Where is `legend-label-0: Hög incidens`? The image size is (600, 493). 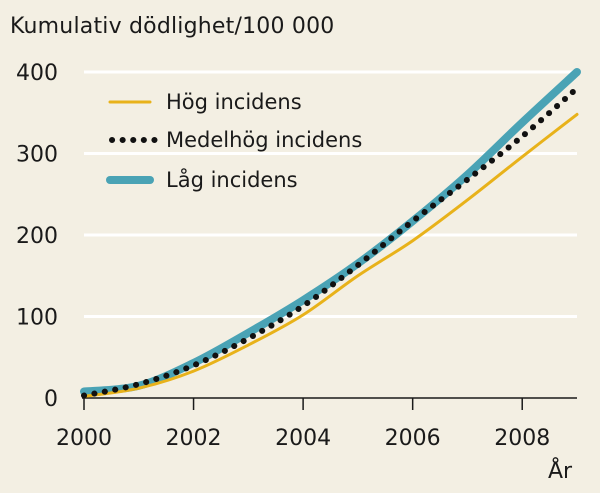
legend-label-0: Hög incidens is located at coordinates (234, 102).